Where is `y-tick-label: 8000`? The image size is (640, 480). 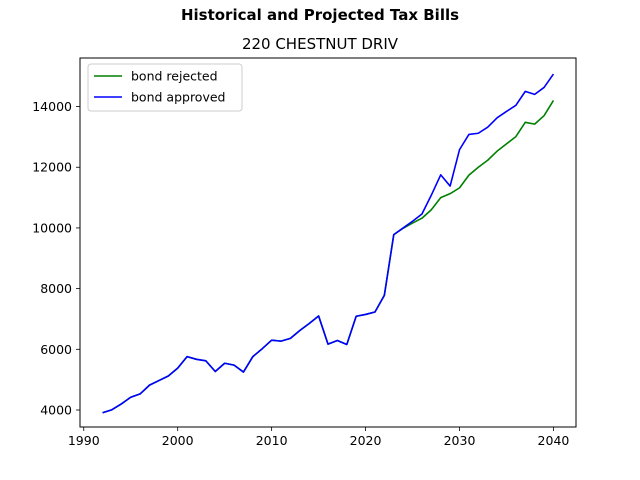 y-tick-label: 8000 is located at coordinates (56, 288).